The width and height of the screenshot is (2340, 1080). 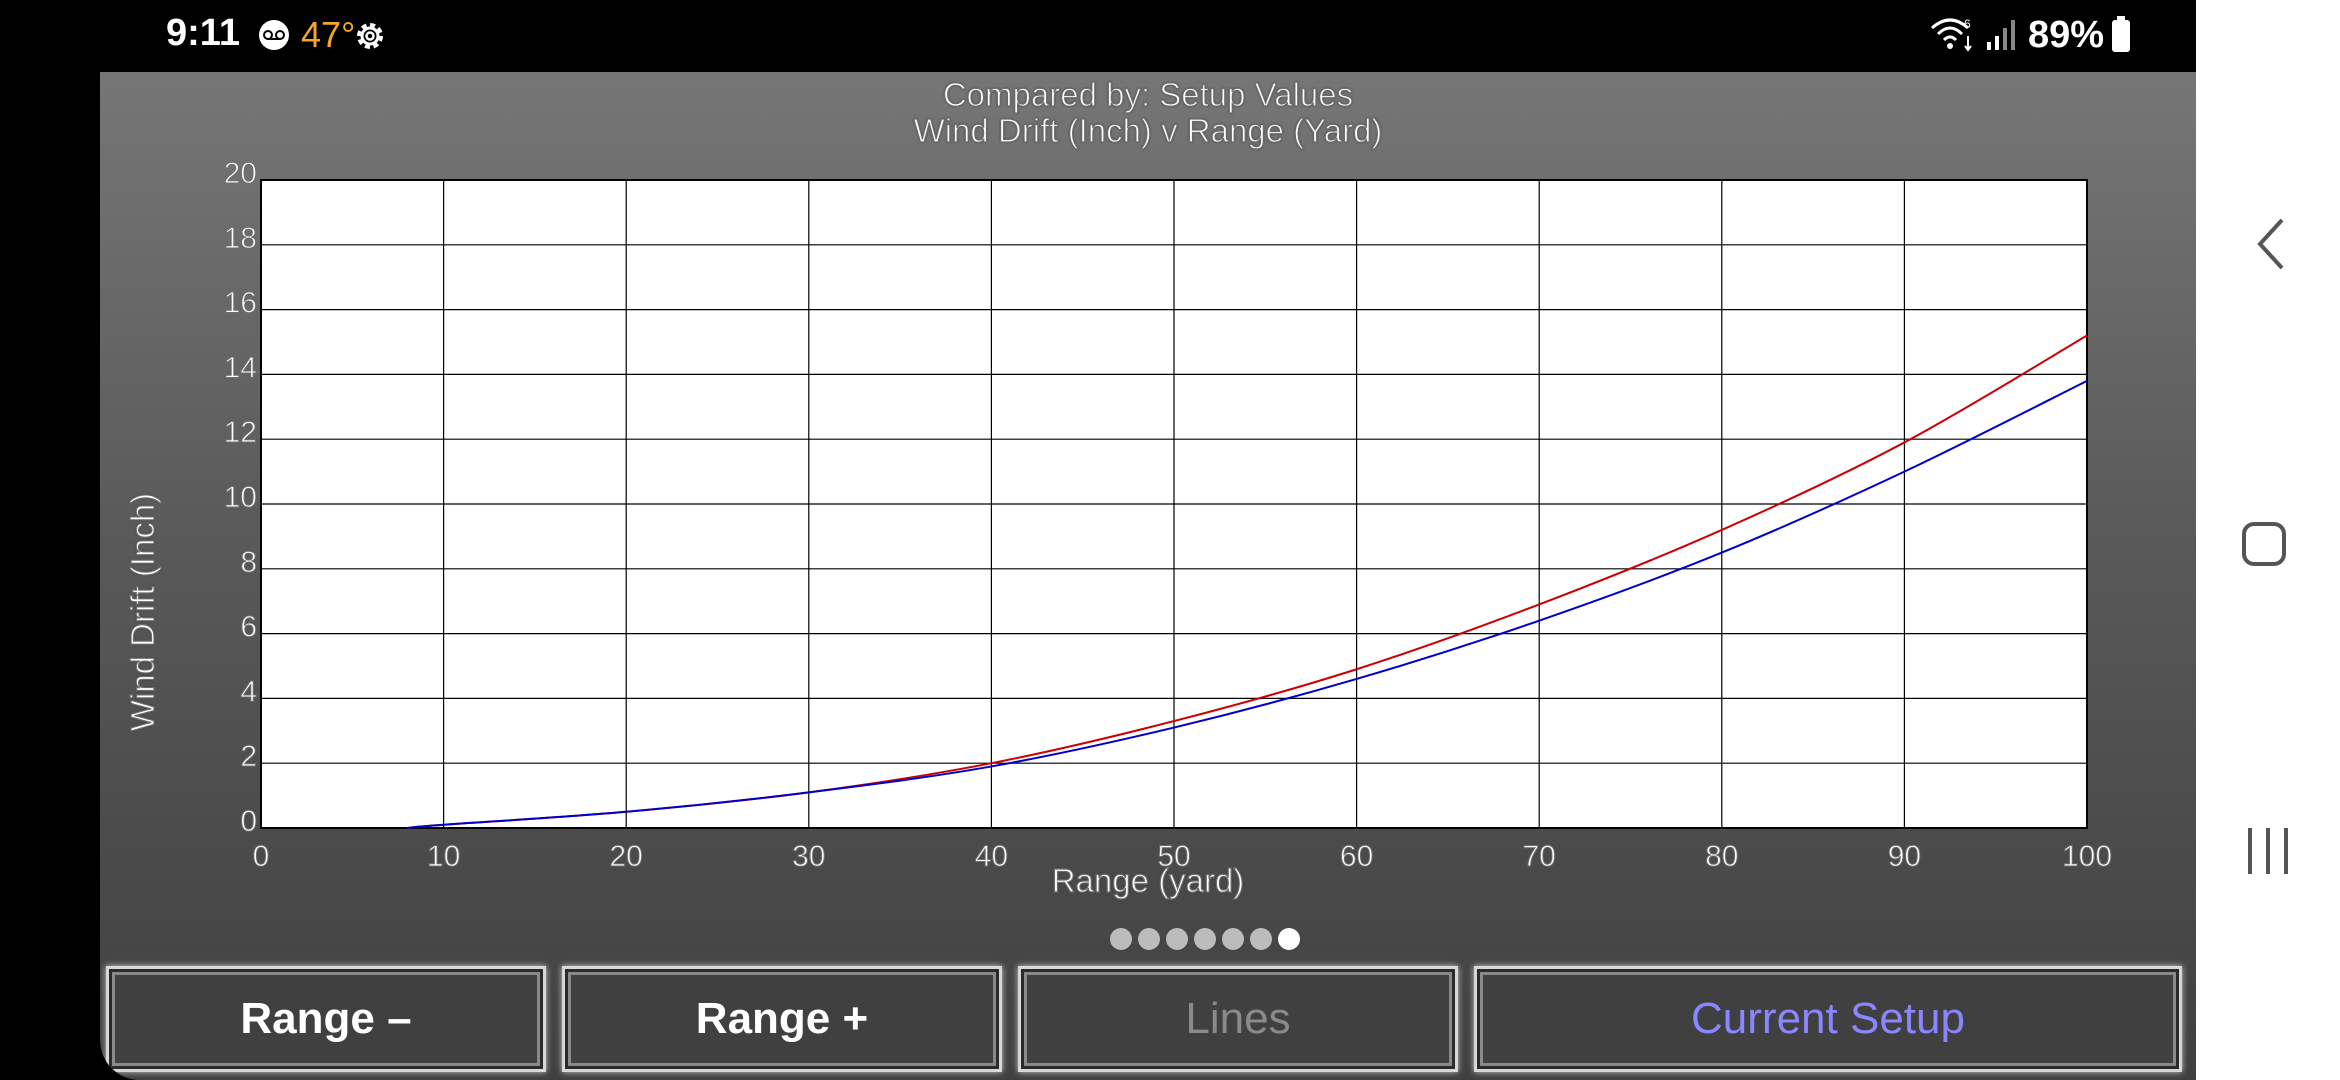 I want to click on status-bar: 9:11 47° 6 89%, so click(x=1098, y=36).